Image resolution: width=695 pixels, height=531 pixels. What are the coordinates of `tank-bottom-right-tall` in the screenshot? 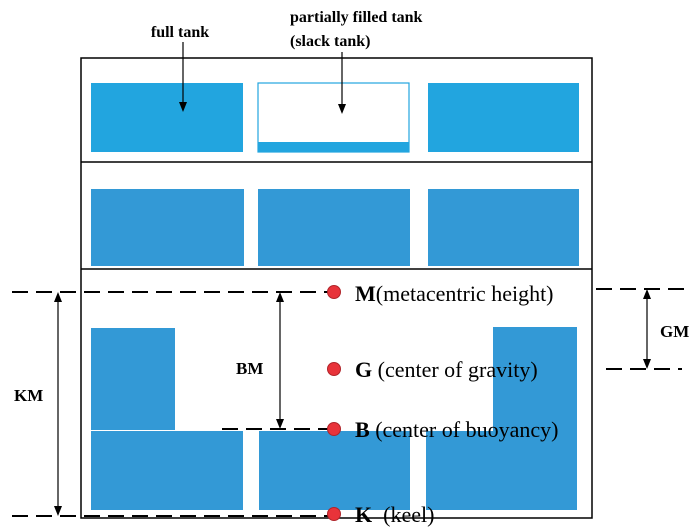 It's located at (535, 379).